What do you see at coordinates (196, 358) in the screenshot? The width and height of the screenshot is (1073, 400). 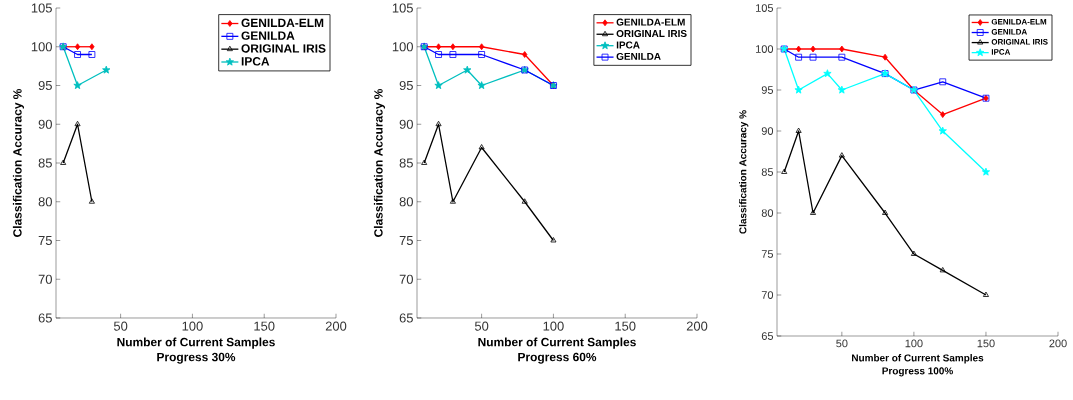 I see `text: Progress 30%` at bounding box center [196, 358].